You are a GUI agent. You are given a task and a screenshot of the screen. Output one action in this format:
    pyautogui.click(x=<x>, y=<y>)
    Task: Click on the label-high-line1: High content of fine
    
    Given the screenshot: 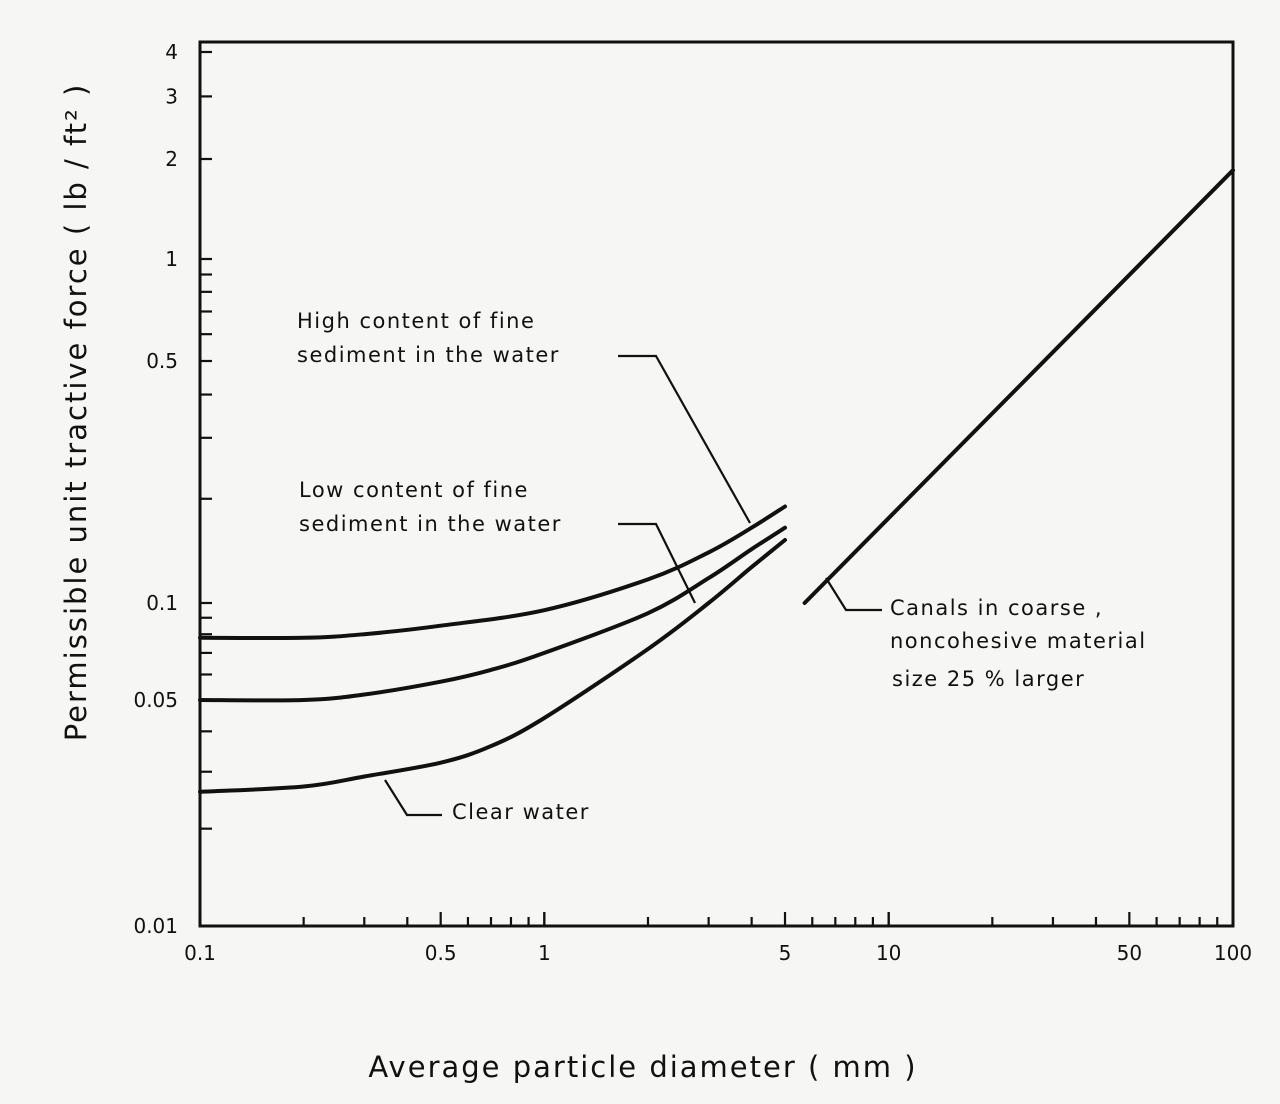 What is the action you would take?
    pyautogui.click(x=416, y=321)
    